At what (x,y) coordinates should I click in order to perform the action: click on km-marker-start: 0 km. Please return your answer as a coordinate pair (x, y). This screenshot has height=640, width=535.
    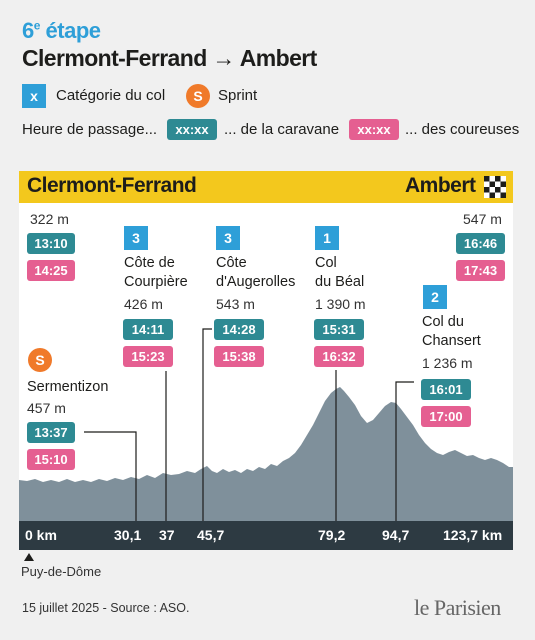
    Looking at the image, I should click on (41, 535).